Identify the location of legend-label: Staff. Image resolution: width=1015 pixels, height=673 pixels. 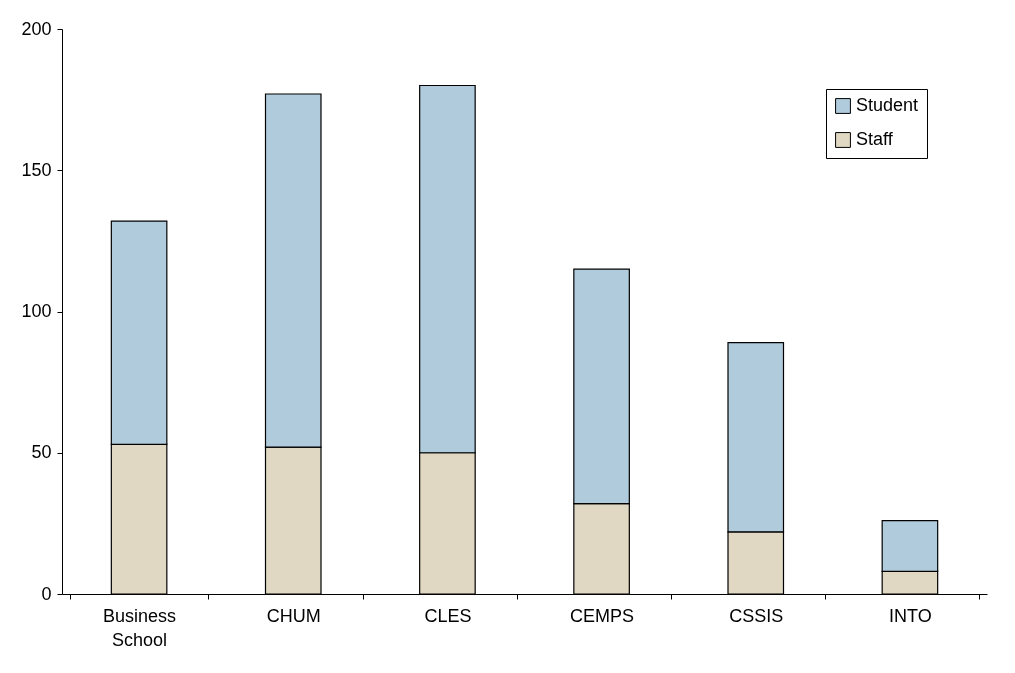
(875, 139).